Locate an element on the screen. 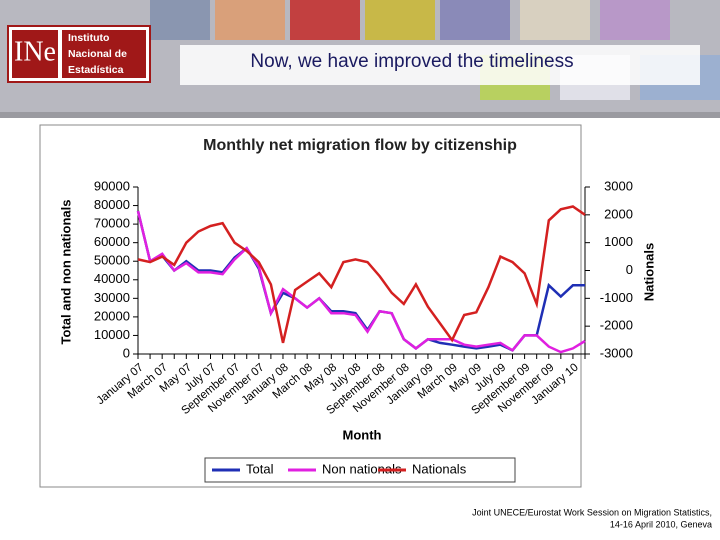 The image size is (720, 540). y-tick-label: 10000 is located at coordinates (112, 334).